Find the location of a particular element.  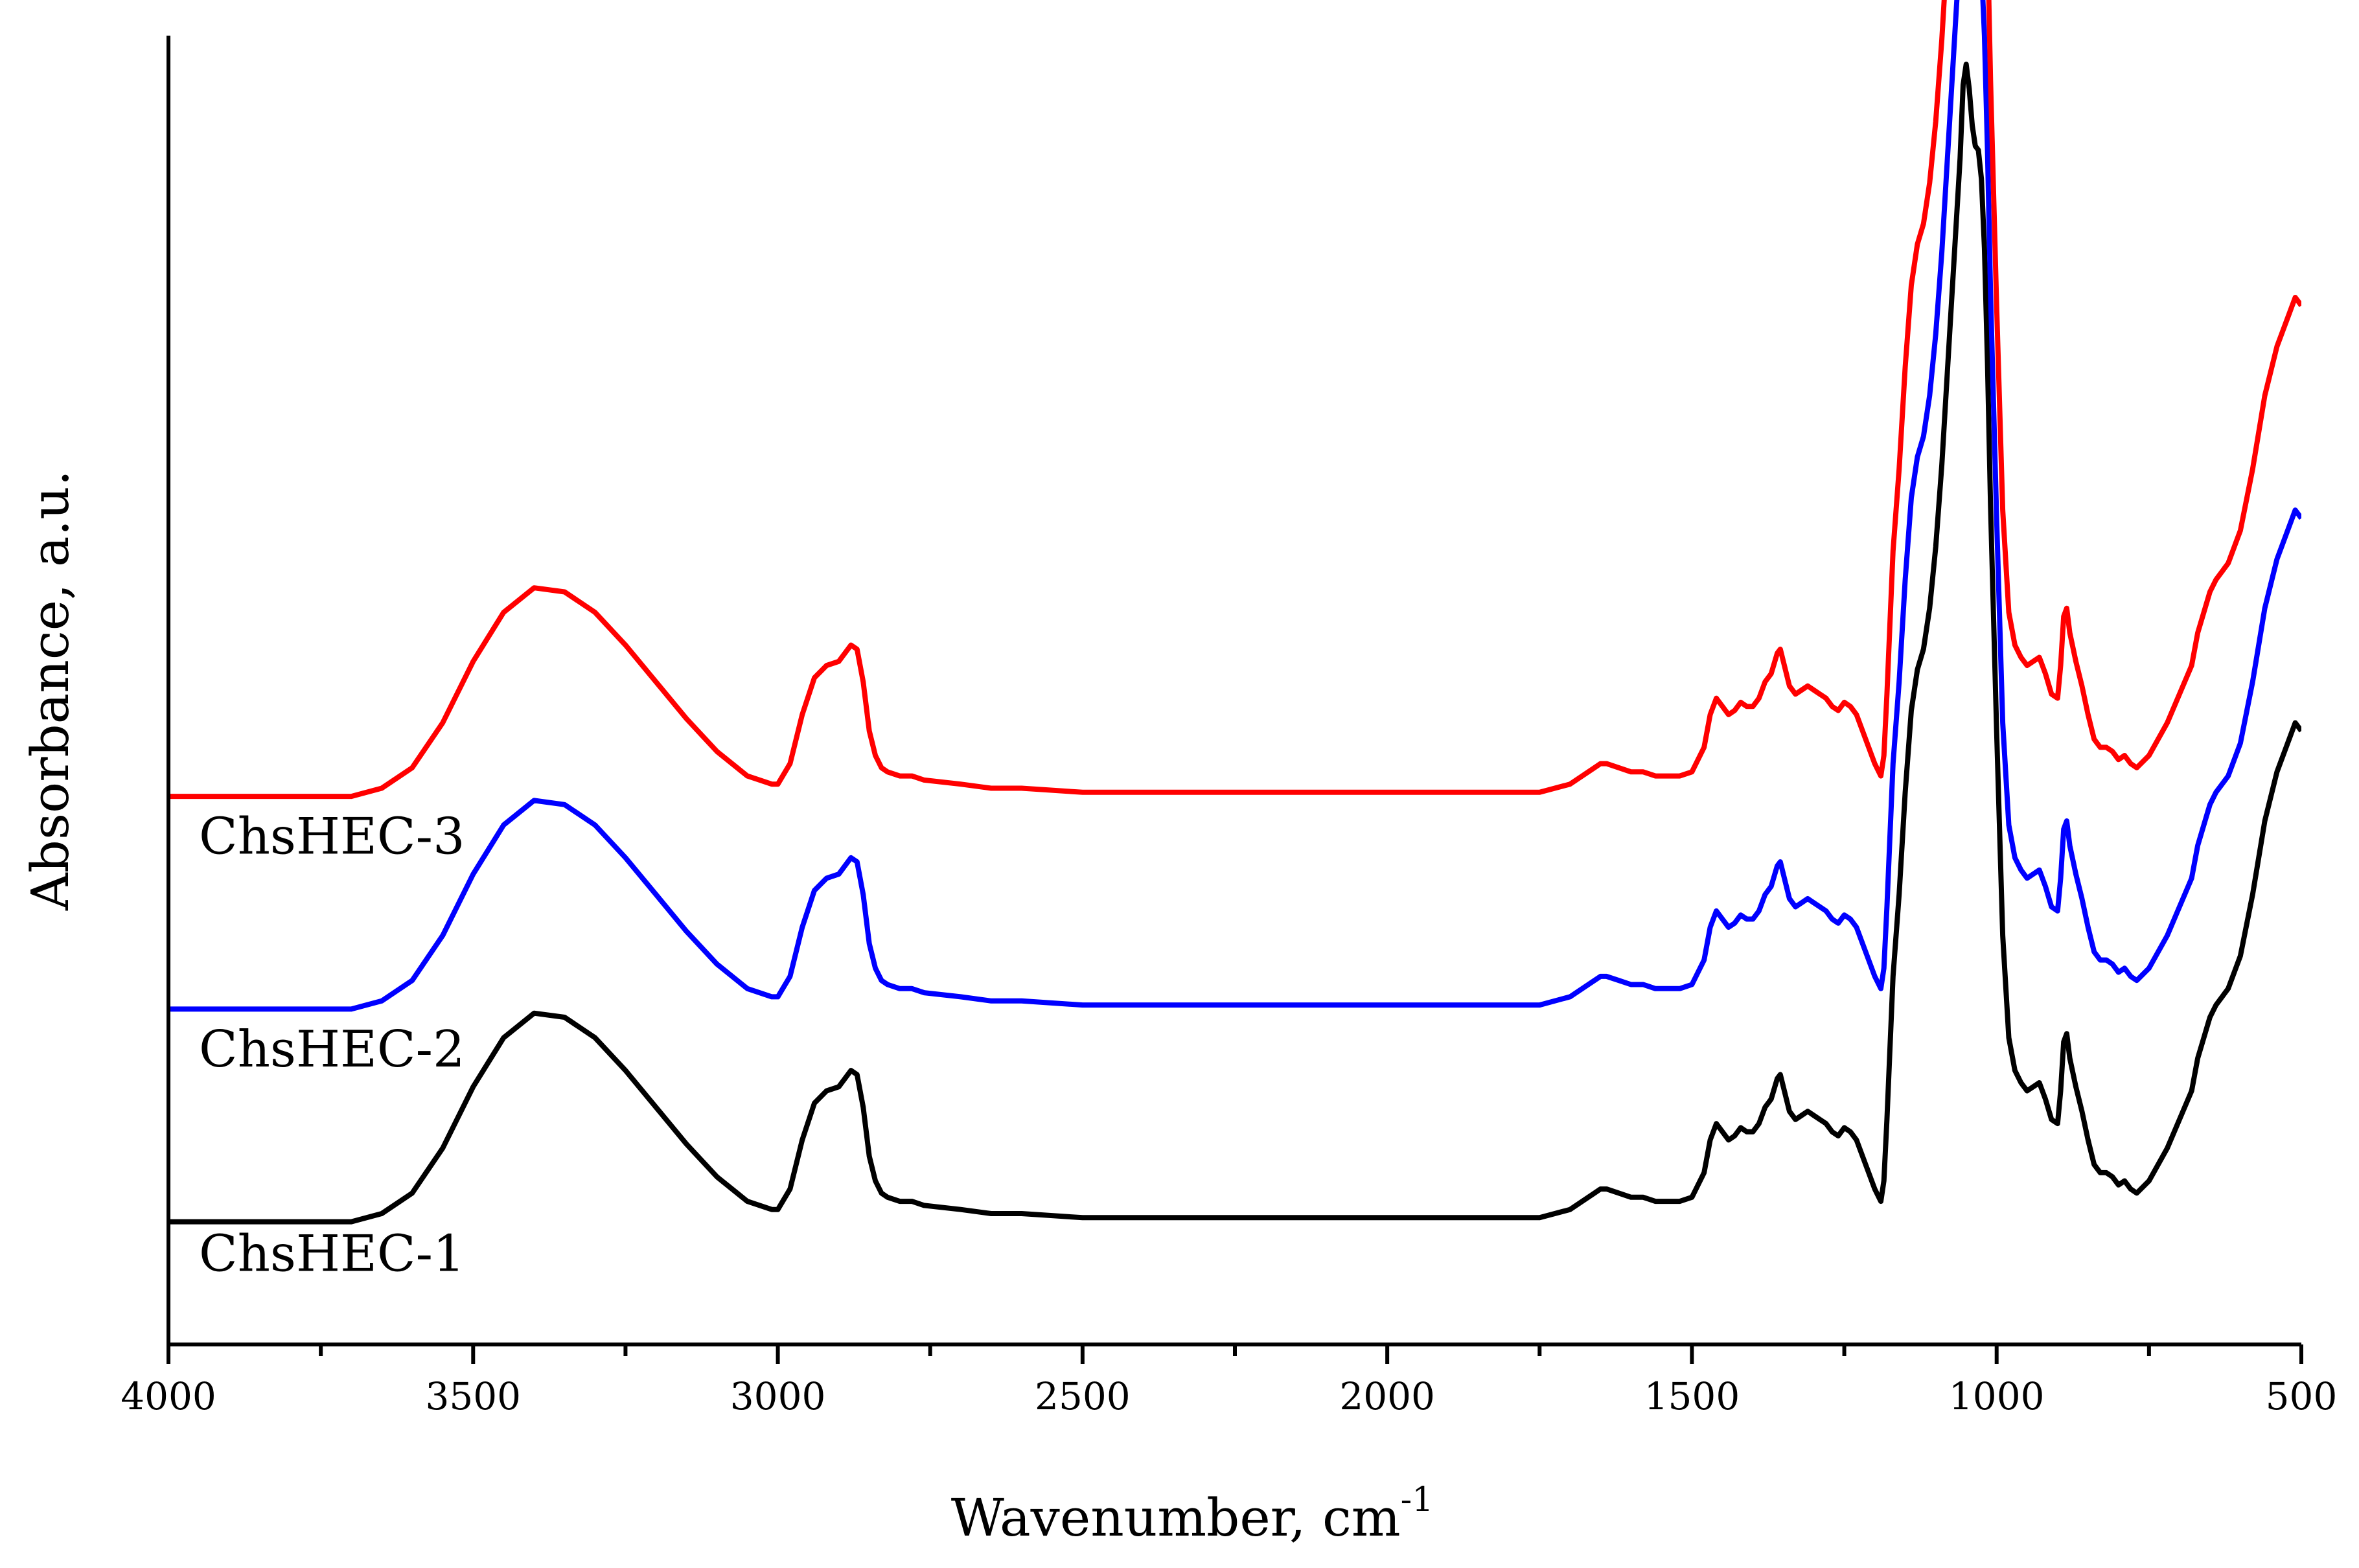

series-label-chshec-2: ChsHEC-2 is located at coordinates (332, 1049).